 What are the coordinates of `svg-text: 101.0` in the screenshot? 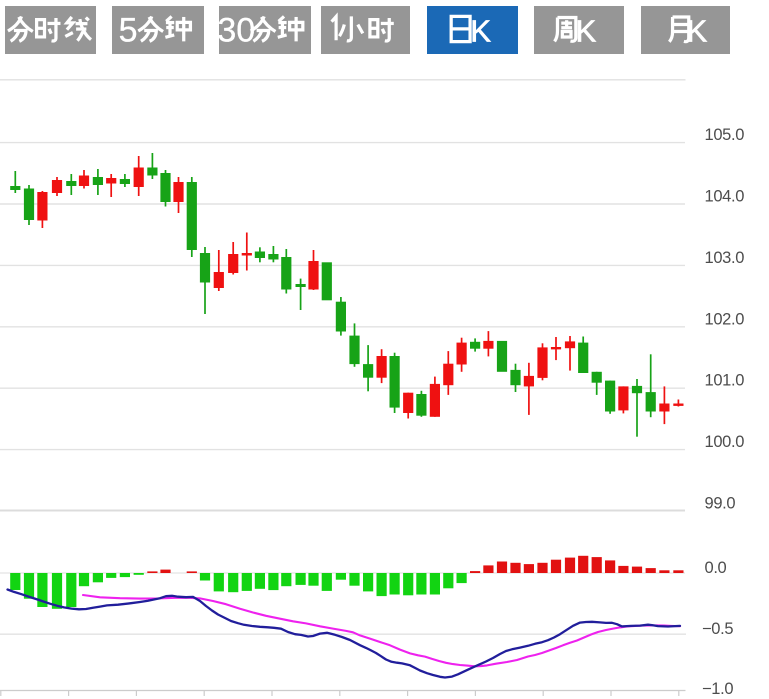 It's located at (725, 381).